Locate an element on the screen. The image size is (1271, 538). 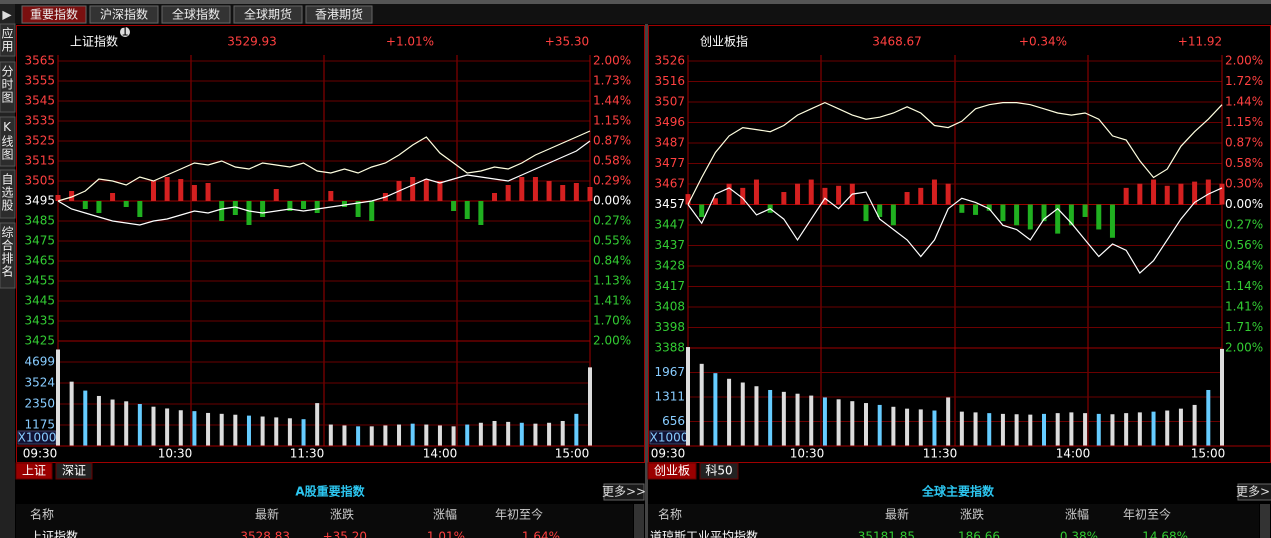
time-label: 15:00 is located at coordinates (1208, 454).